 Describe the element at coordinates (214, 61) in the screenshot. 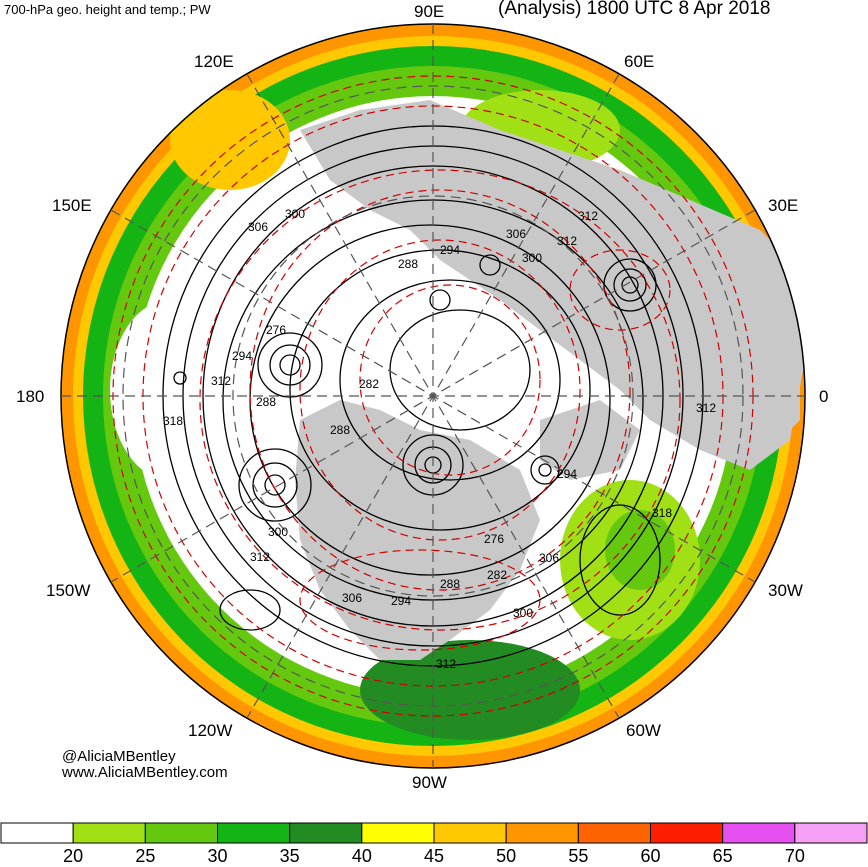

I see `lon-label-120e: 120E` at that location.